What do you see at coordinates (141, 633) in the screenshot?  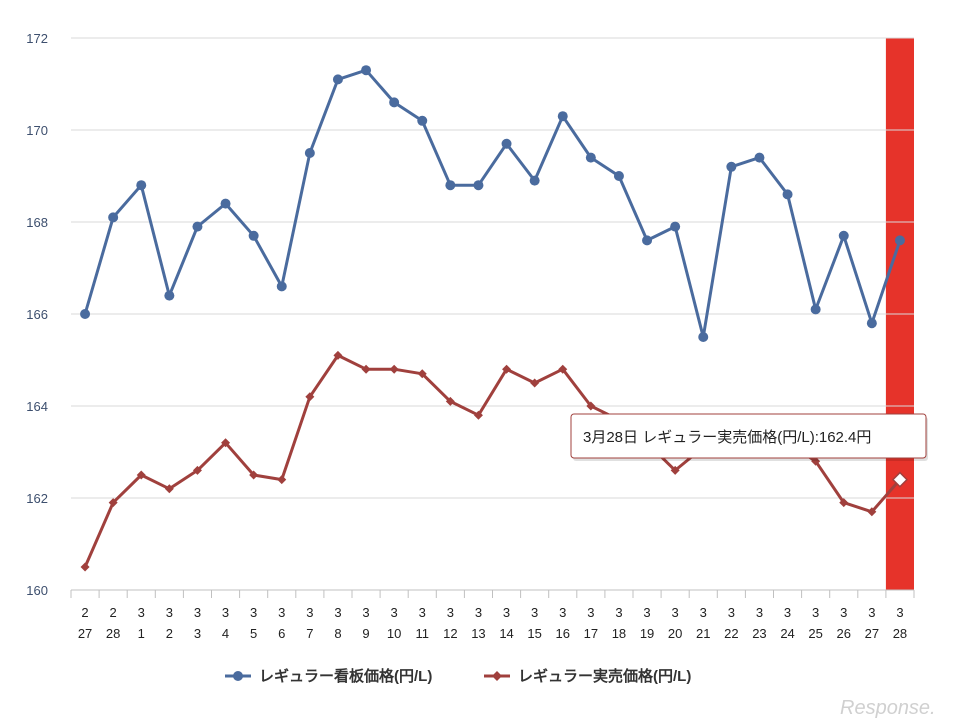 I see `x-tick-label-day: 1` at bounding box center [141, 633].